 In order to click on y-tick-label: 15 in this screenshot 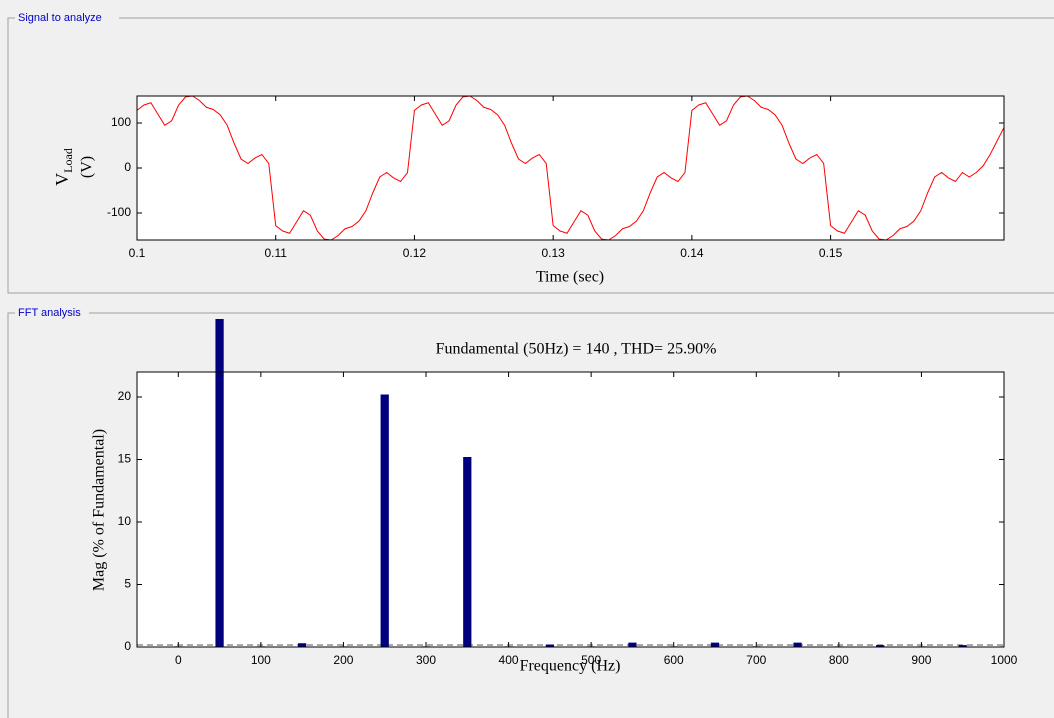, I will do `click(125, 459)`.